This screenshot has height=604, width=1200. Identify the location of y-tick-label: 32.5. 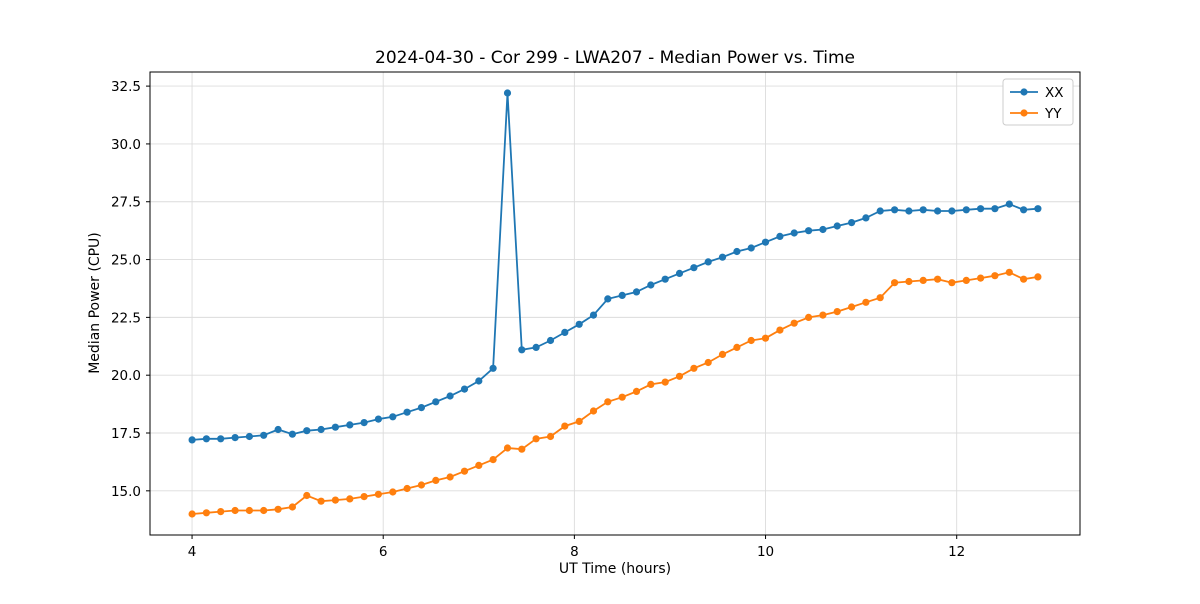
(126, 87).